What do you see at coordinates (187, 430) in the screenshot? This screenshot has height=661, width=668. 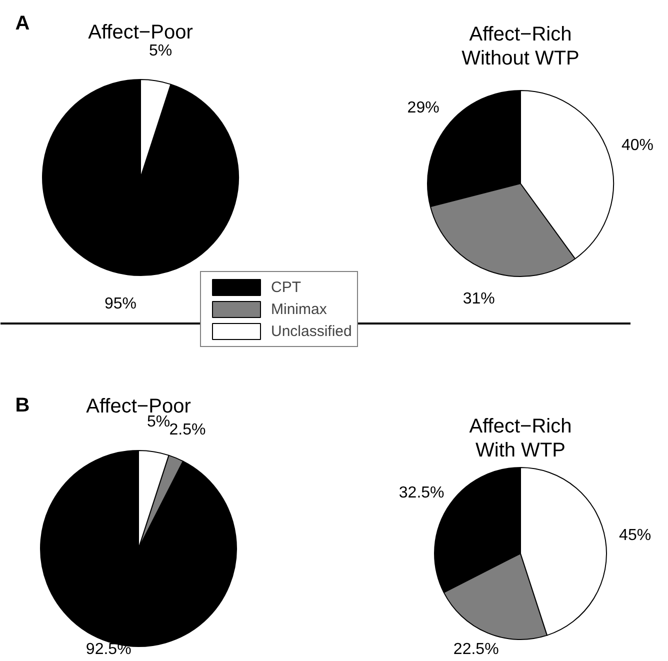 I see `data-label: 2.5%` at bounding box center [187, 430].